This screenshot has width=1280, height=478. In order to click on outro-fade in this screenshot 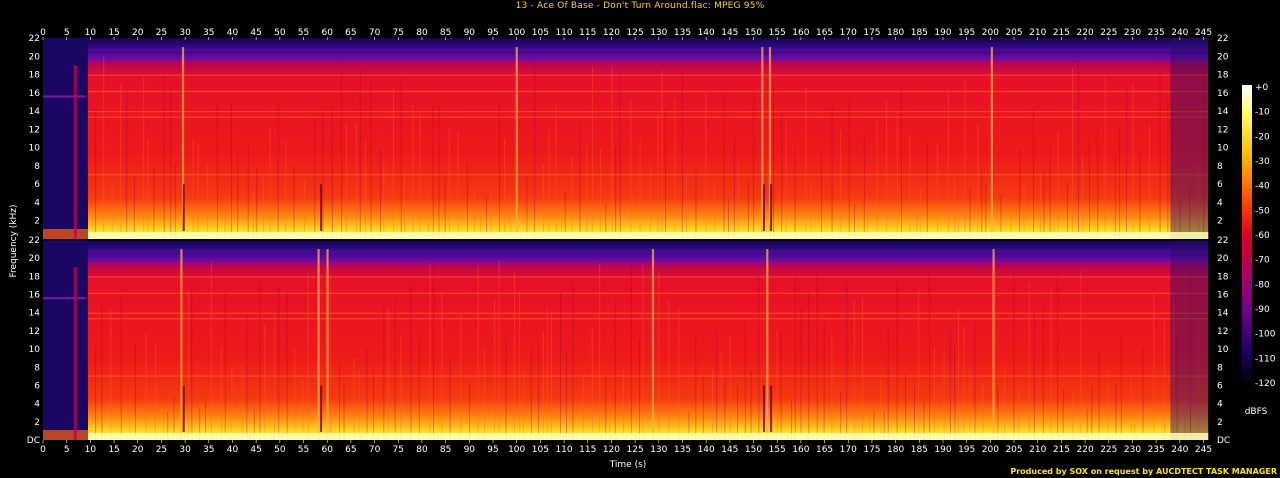, I will do `click(1189, 340)`.